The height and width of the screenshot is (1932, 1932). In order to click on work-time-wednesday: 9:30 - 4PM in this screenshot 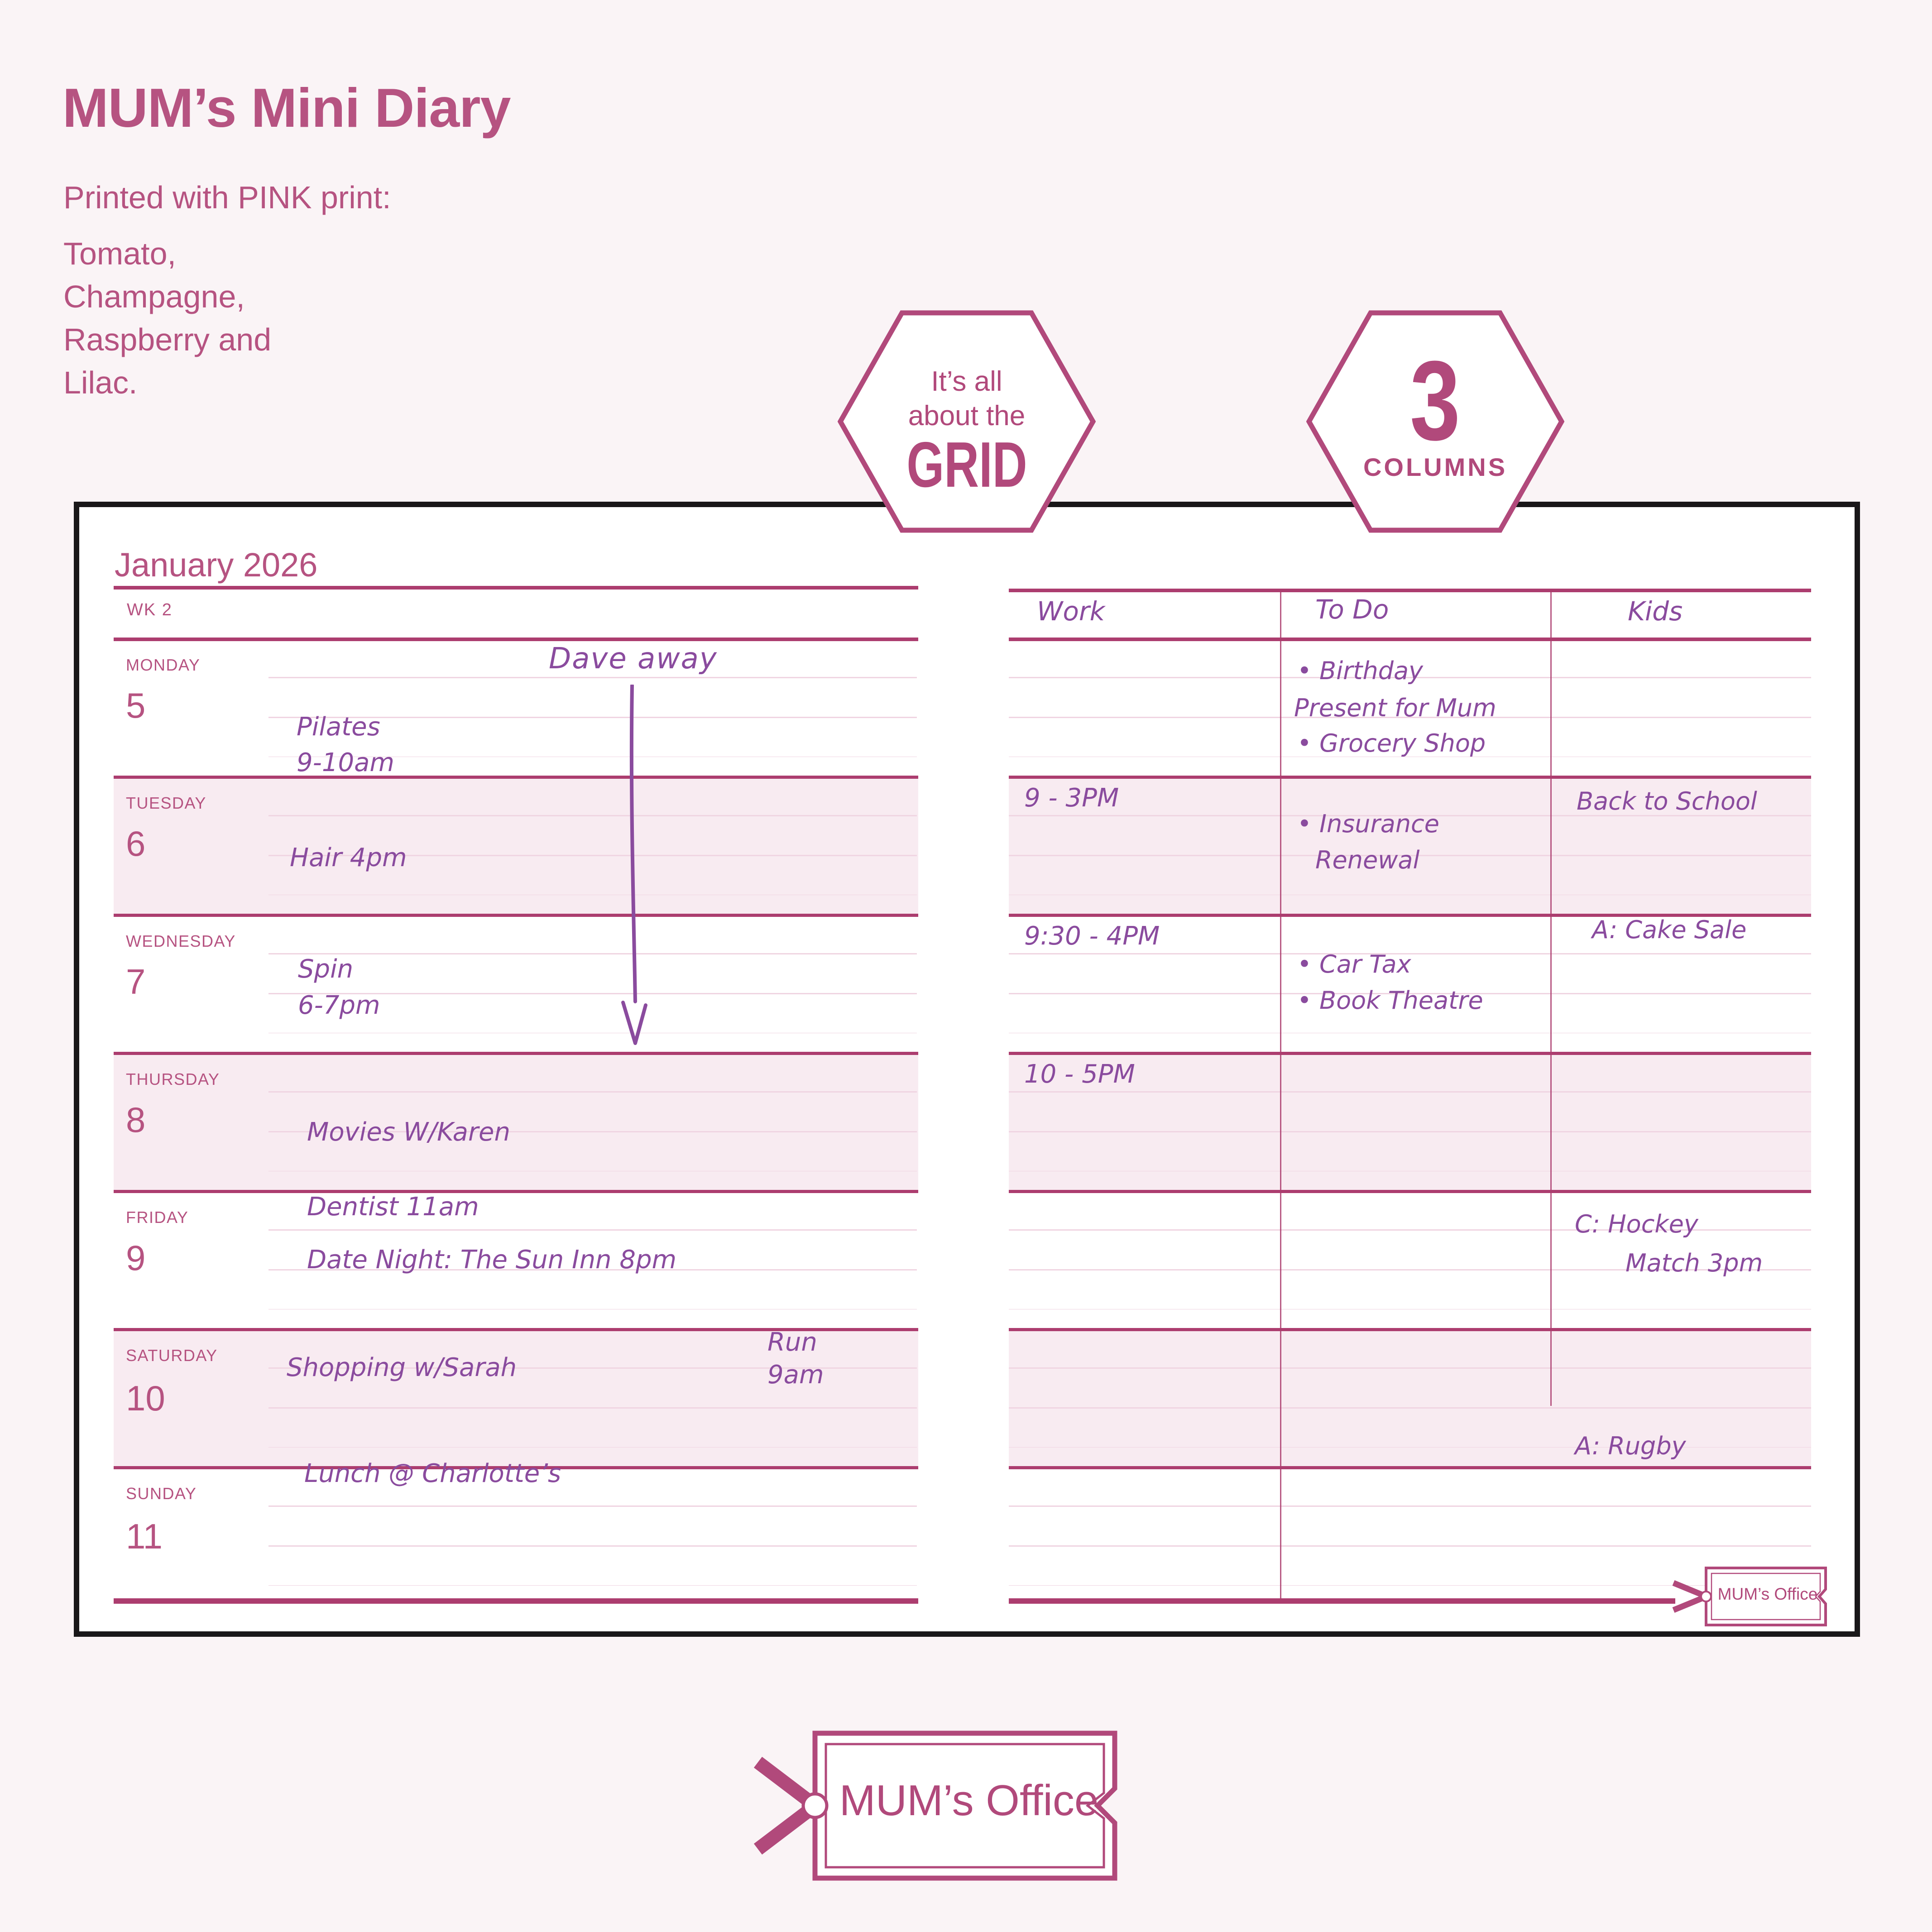, I will do `click(1092, 936)`.